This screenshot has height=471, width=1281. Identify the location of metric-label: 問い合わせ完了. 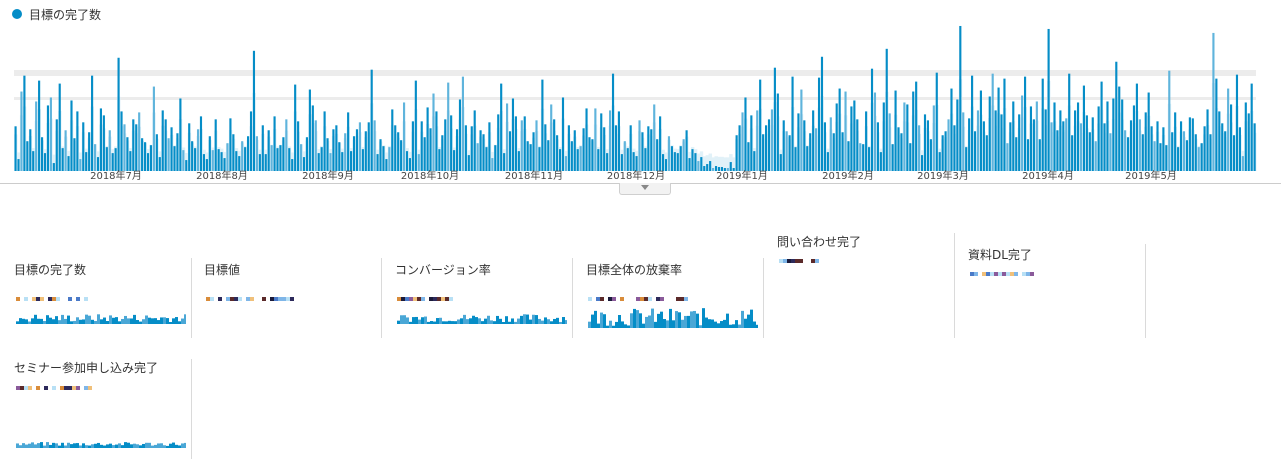
(819, 242).